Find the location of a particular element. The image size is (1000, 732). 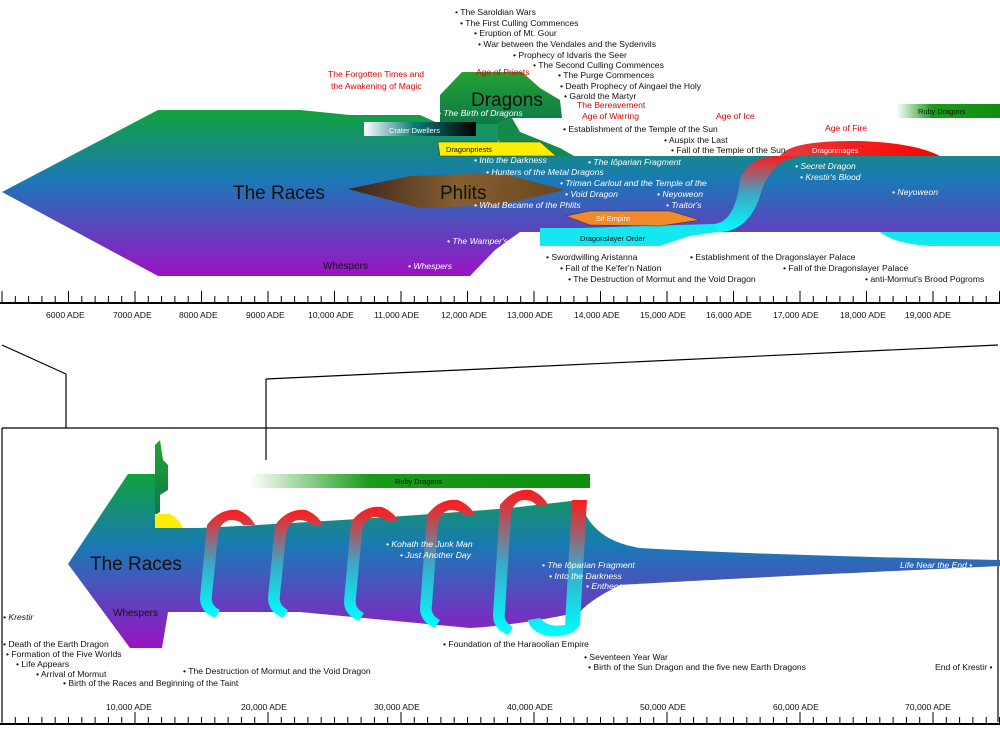

axis-label: 15,000 ADE is located at coordinates (663, 315).